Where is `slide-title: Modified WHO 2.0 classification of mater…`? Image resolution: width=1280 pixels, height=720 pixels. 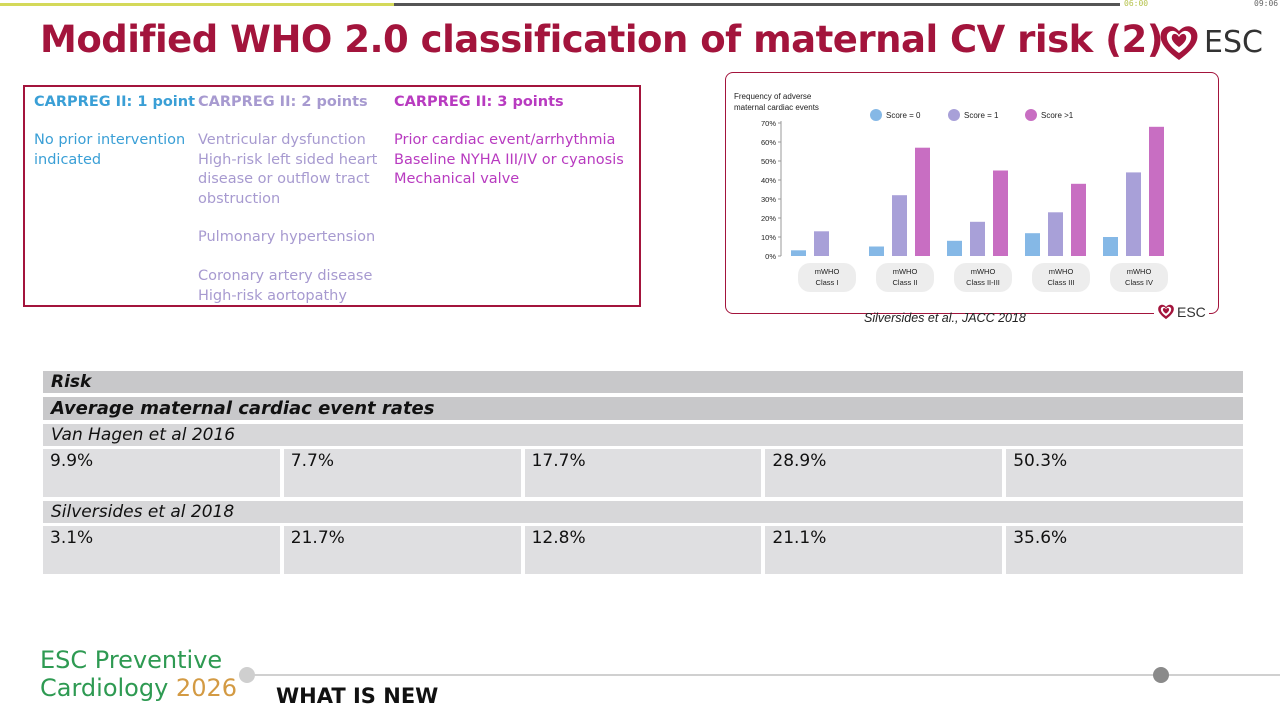 slide-title: Modified WHO 2.0 classification of mater… is located at coordinates (602, 39).